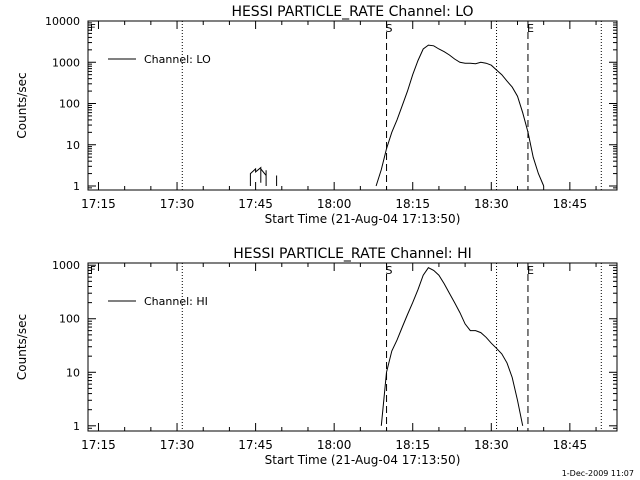 Image resolution: width=640 pixels, height=480 pixels. I want to click on chart-title: HESSI PARTICLE_RATE Channel: LO, so click(352, 12).